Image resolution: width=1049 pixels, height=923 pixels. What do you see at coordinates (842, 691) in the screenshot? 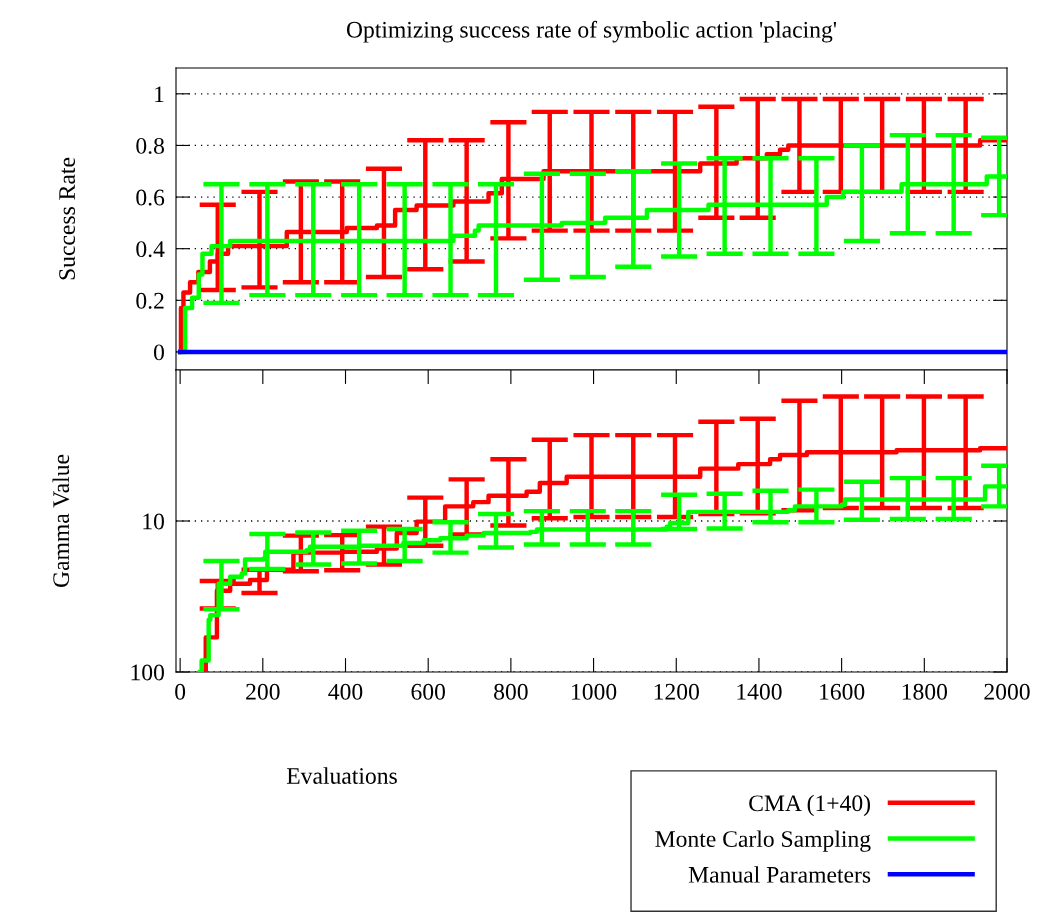
I see `x-tick-label: 1600` at bounding box center [842, 691].